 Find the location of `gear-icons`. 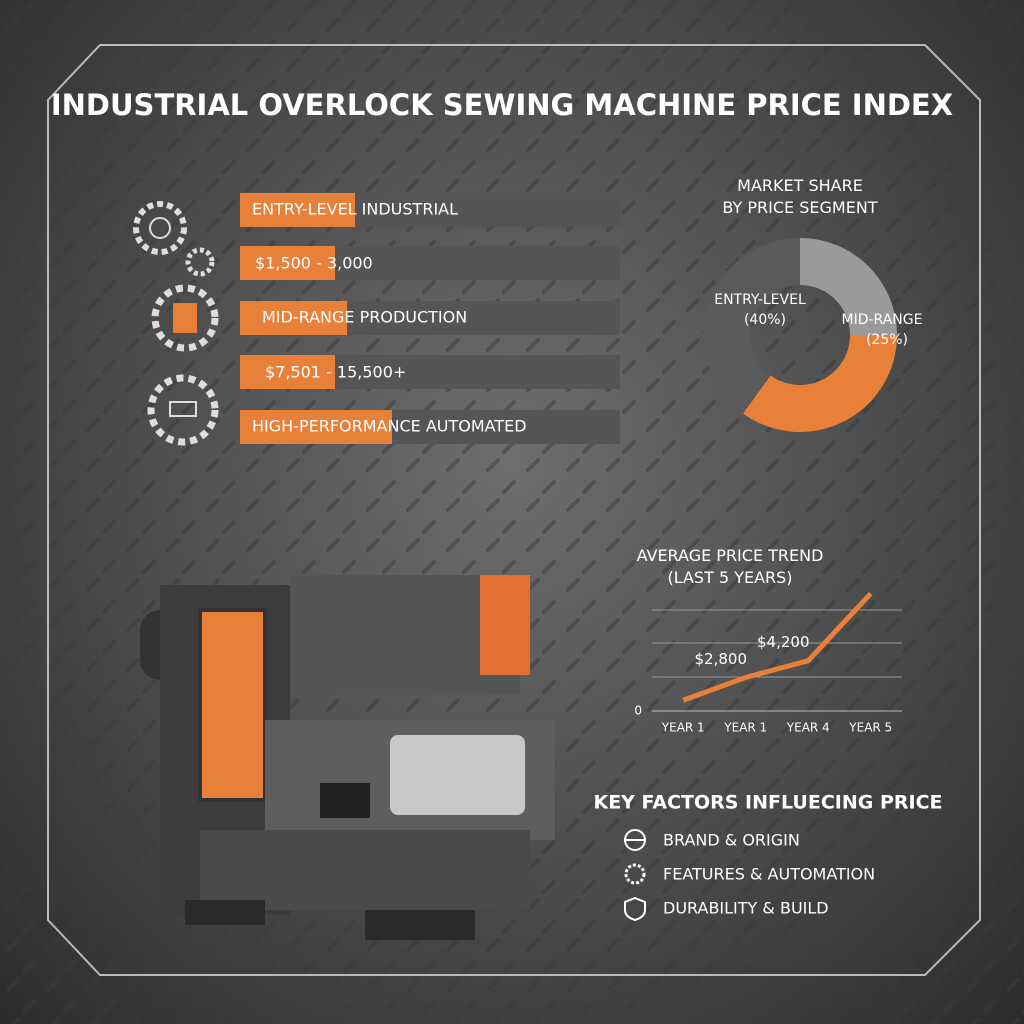

gear-icons is located at coordinates (176, 323).